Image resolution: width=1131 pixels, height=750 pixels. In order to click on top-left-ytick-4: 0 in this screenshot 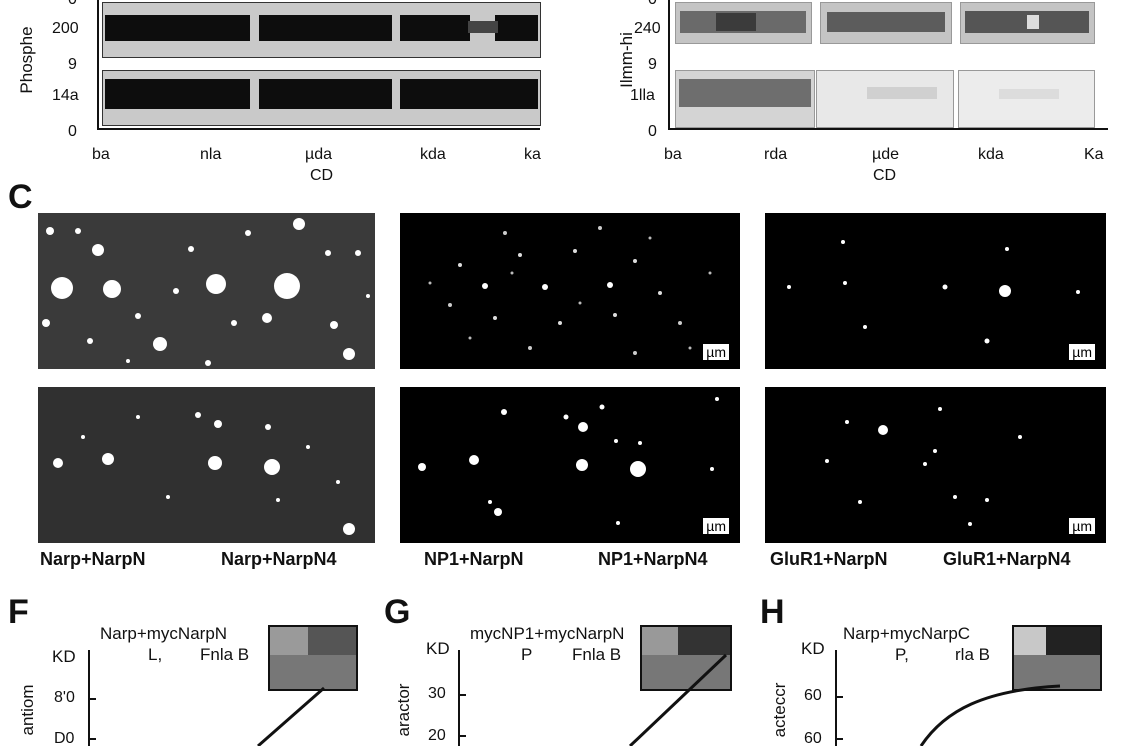, I will do `click(72, 131)`.